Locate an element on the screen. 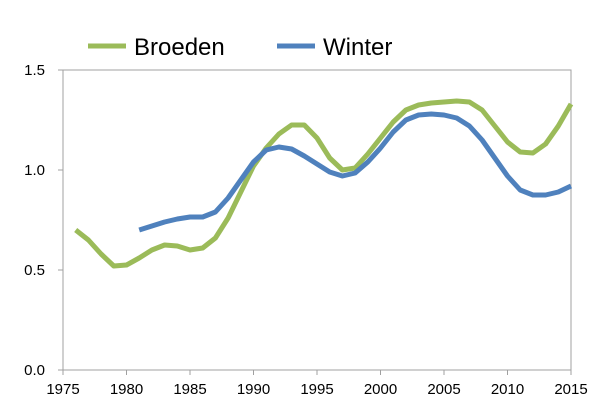  x-tick-label: 1985 is located at coordinates (189, 389).